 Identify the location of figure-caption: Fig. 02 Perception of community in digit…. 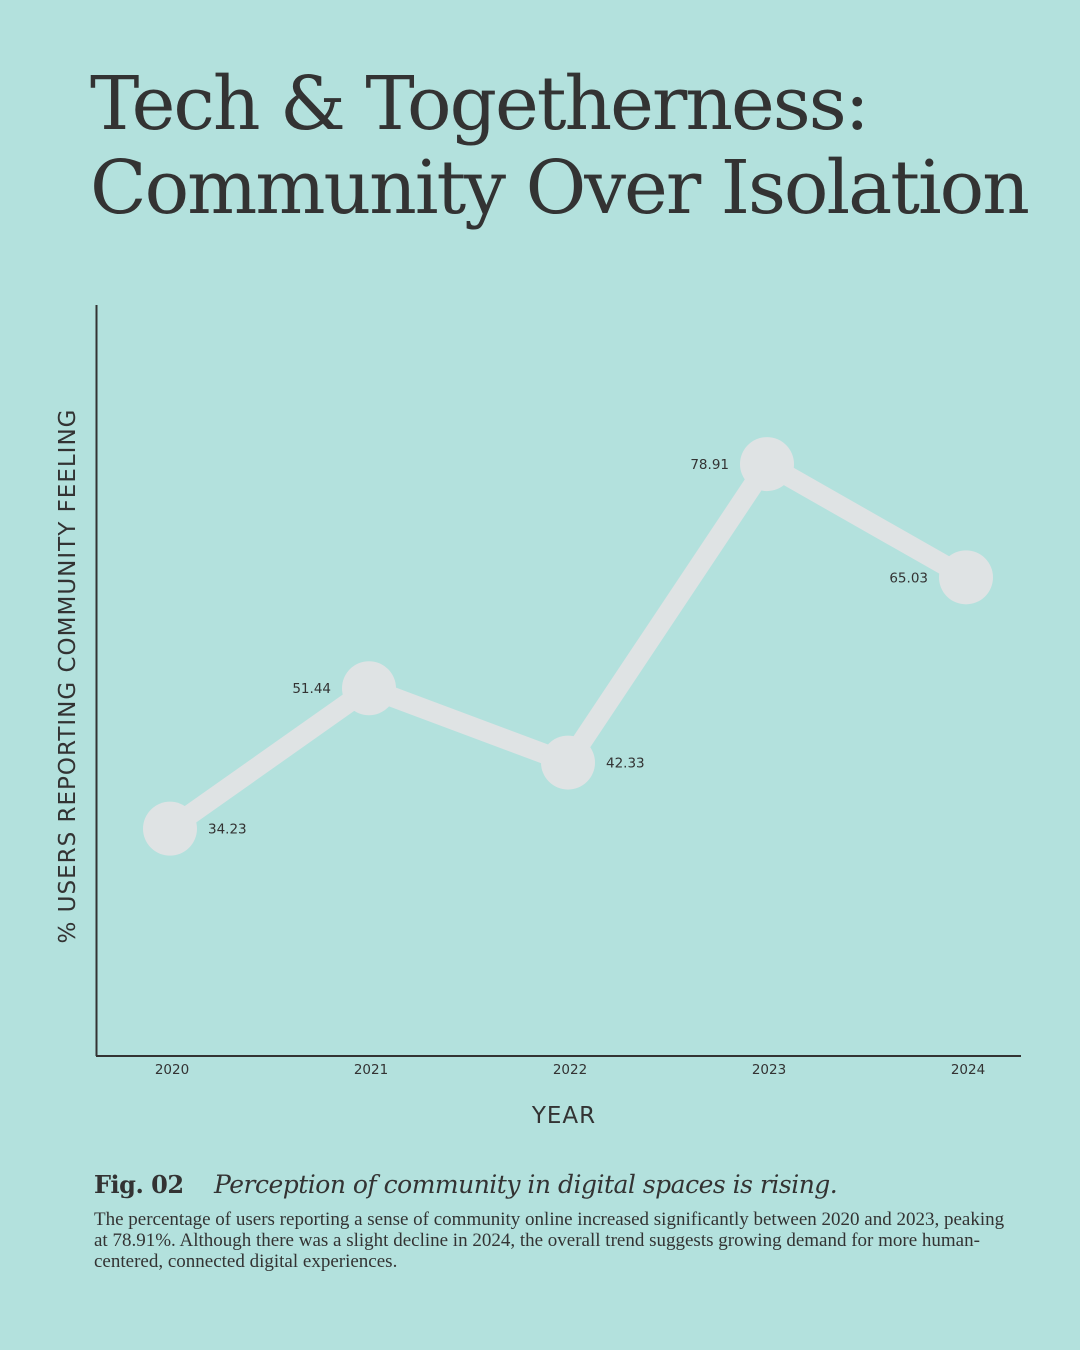
(554, 1221).